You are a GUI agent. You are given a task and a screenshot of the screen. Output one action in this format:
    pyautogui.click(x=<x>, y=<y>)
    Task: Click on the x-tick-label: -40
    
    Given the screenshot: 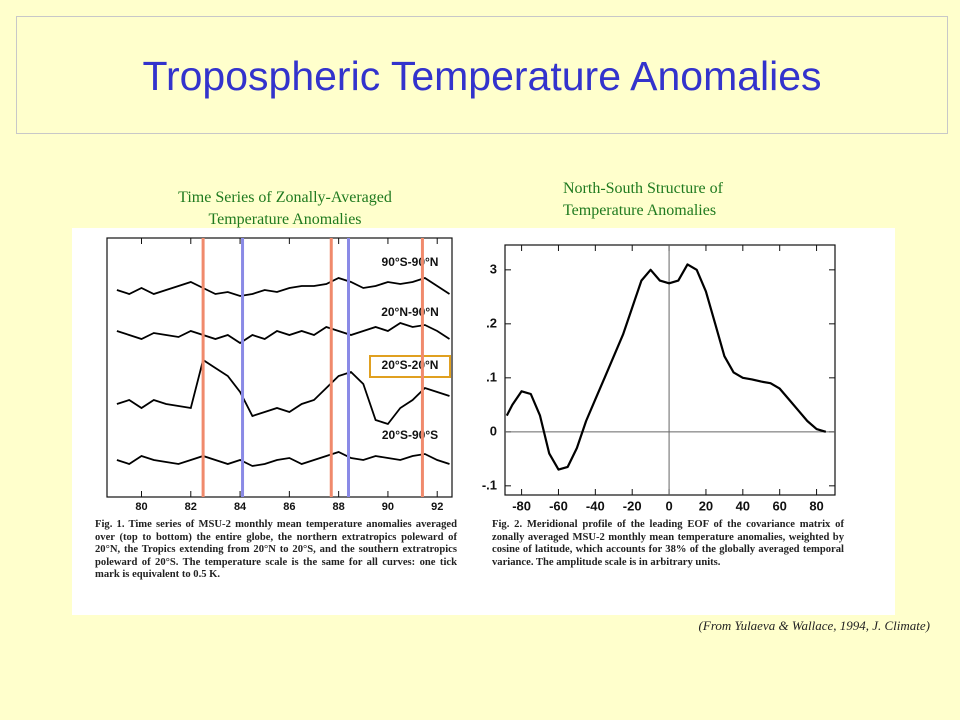 What is the action you would take?
    pyautogui.click(x=595, y=505)
    